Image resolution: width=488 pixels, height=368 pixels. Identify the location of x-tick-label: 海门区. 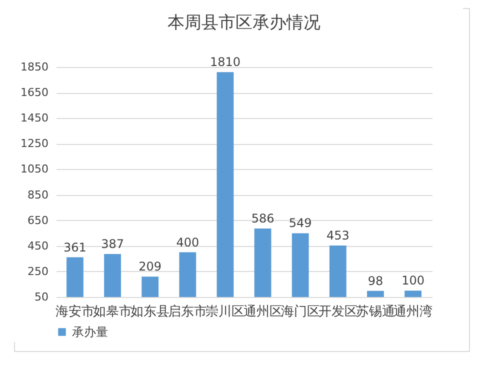
(300, 312).